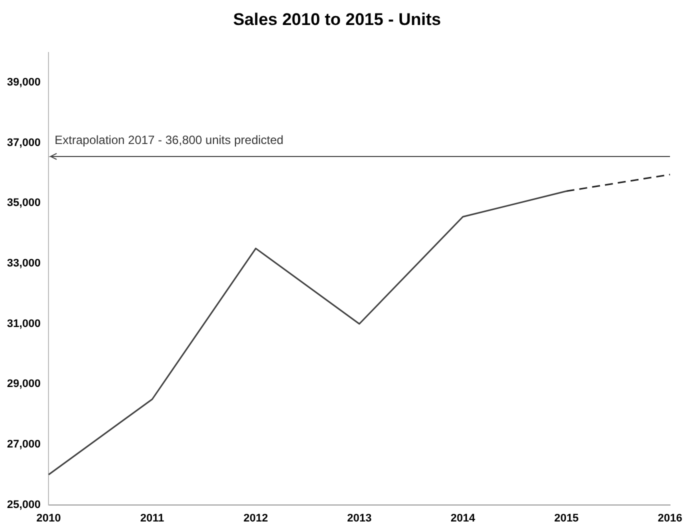 The image size is (694, 530). I want to click on x-tick-label: 2010, so click(48, 518).